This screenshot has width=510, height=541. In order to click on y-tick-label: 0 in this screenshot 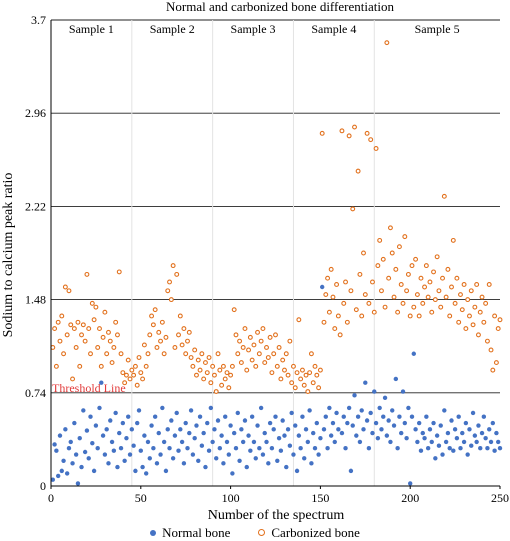, I will do `click(43, 486)`.